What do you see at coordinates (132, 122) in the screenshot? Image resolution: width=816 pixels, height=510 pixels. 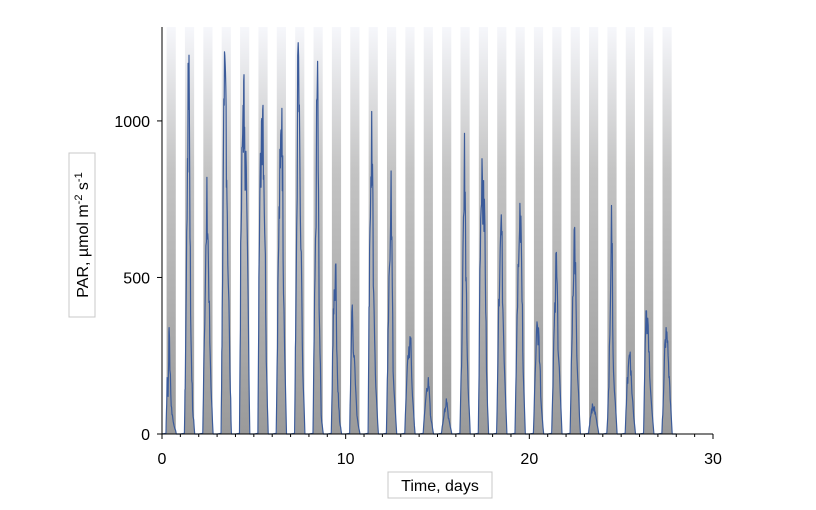 I see `y-tick-label: 1000` at bounding box center [132, 122].